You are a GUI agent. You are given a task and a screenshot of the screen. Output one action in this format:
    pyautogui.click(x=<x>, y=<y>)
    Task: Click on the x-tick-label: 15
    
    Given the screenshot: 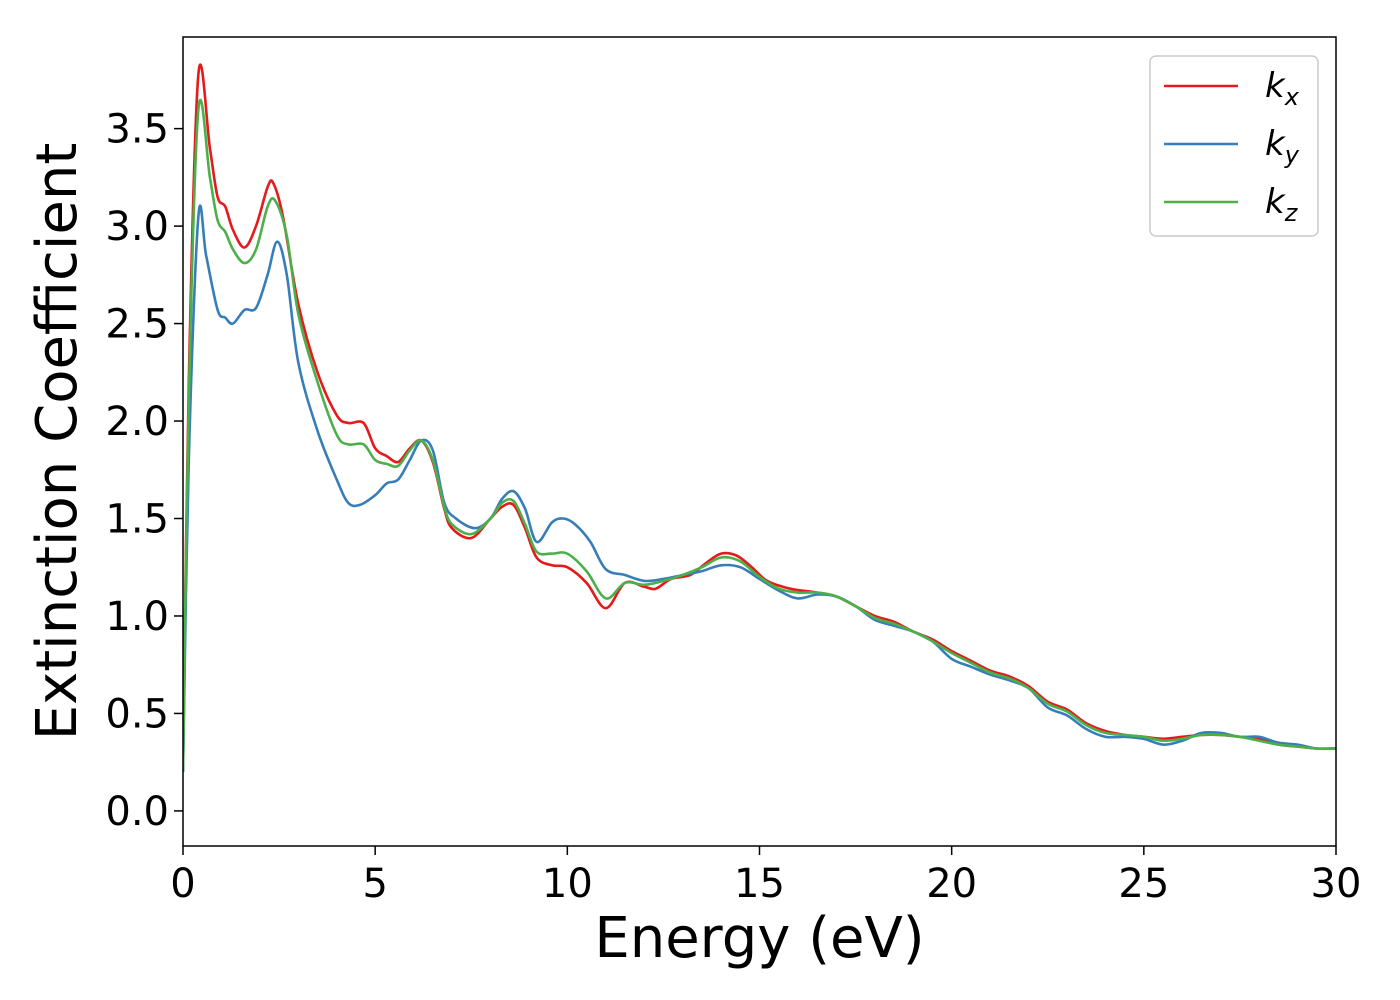 What is the action you would take?
    pyautogui.click(x=759, y=884)
    